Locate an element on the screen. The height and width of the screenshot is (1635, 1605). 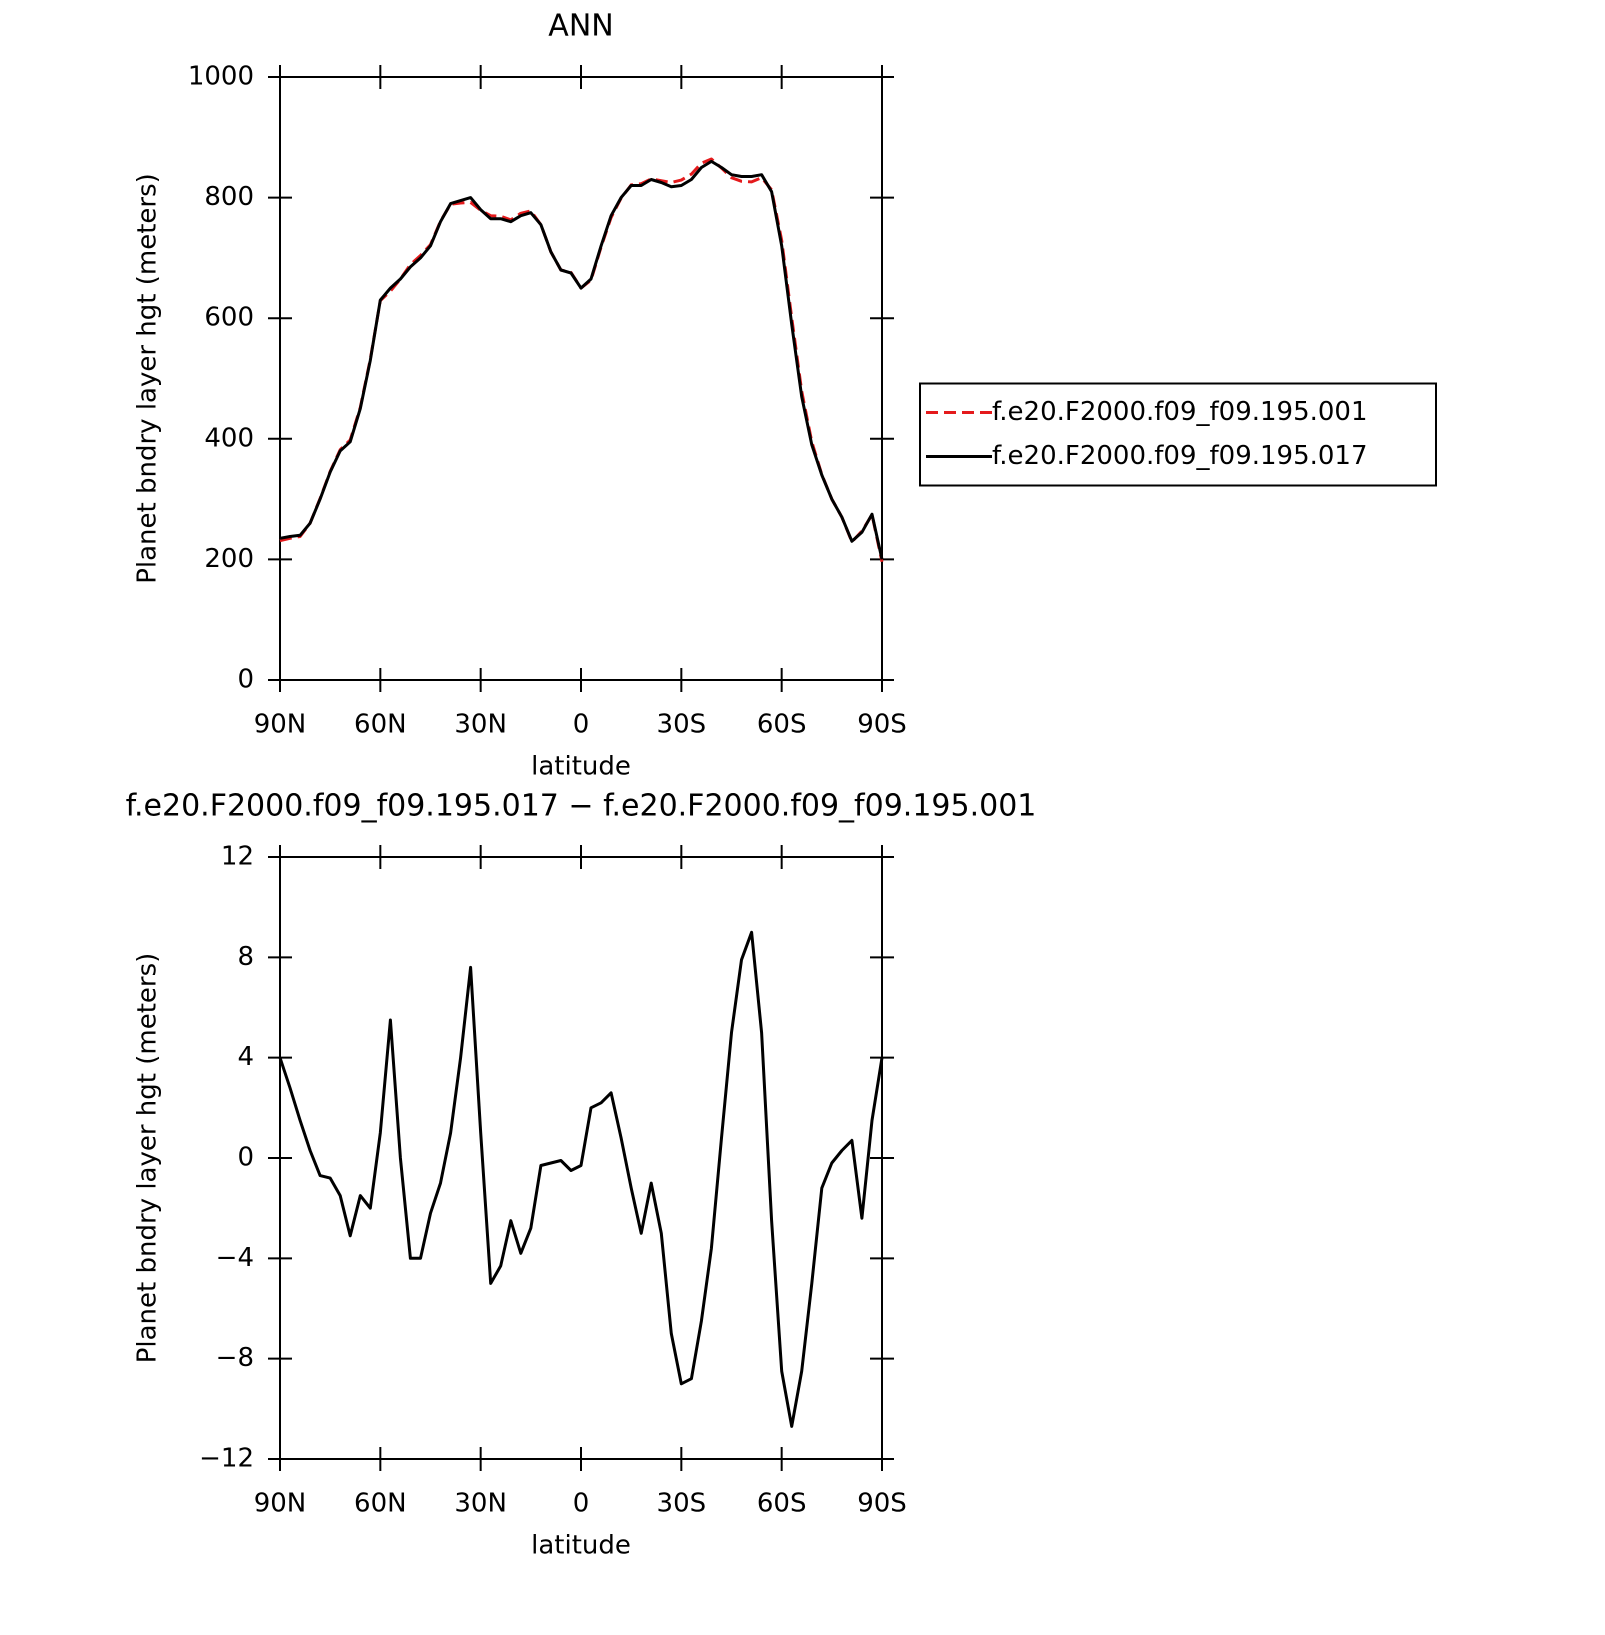
legend-label: f.e20.F2000.f09_f09.195.001 is located at coordinates (1180, 412).